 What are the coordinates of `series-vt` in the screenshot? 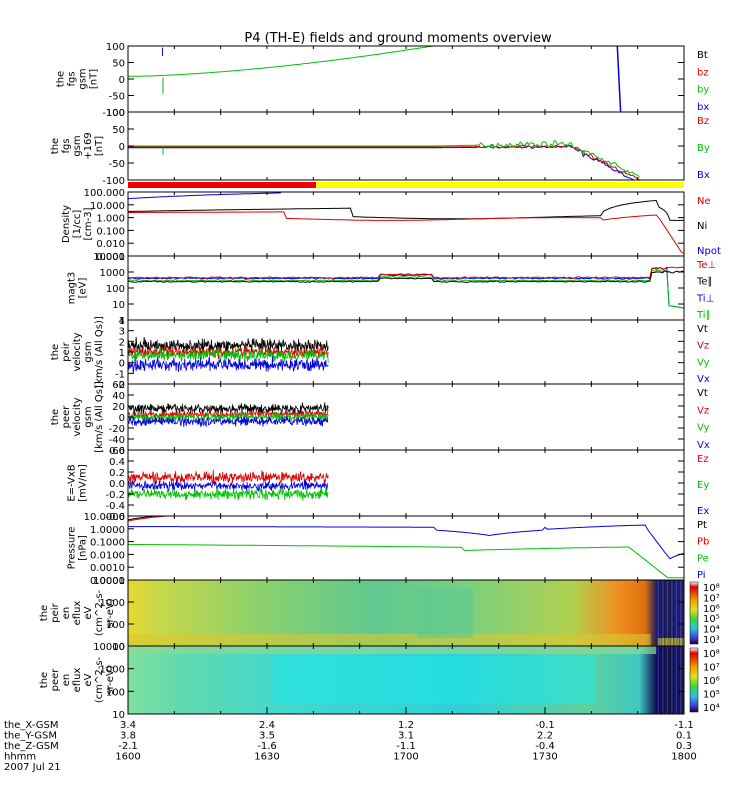 It's located at (228, 345).